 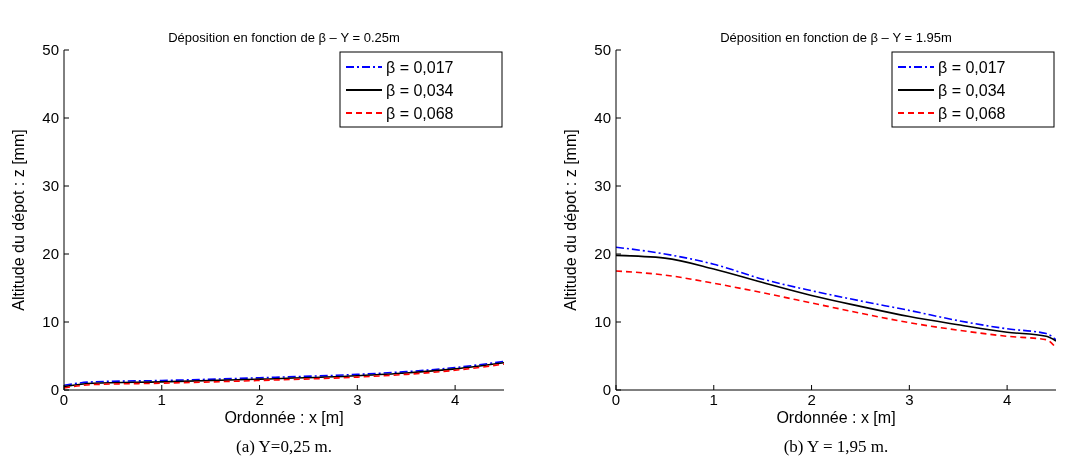 What do you see at coordinates (836, 37) in the screenshot?
I see `chart-title: Déposition en fonction de β – Y = 1.95m` at bounding box center [836, 37].